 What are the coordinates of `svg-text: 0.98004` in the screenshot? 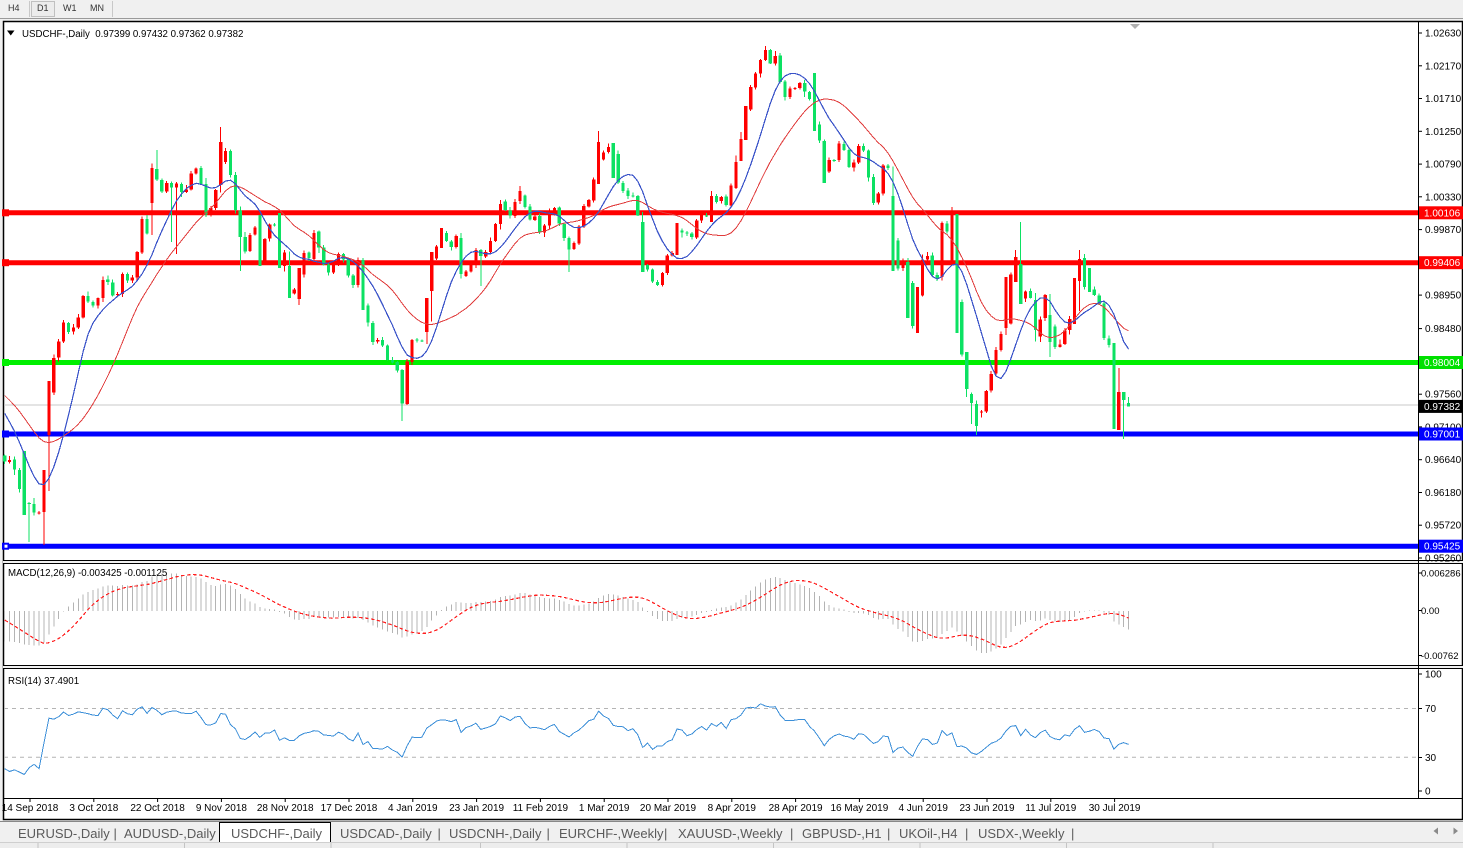 It's located at (1442, 363).